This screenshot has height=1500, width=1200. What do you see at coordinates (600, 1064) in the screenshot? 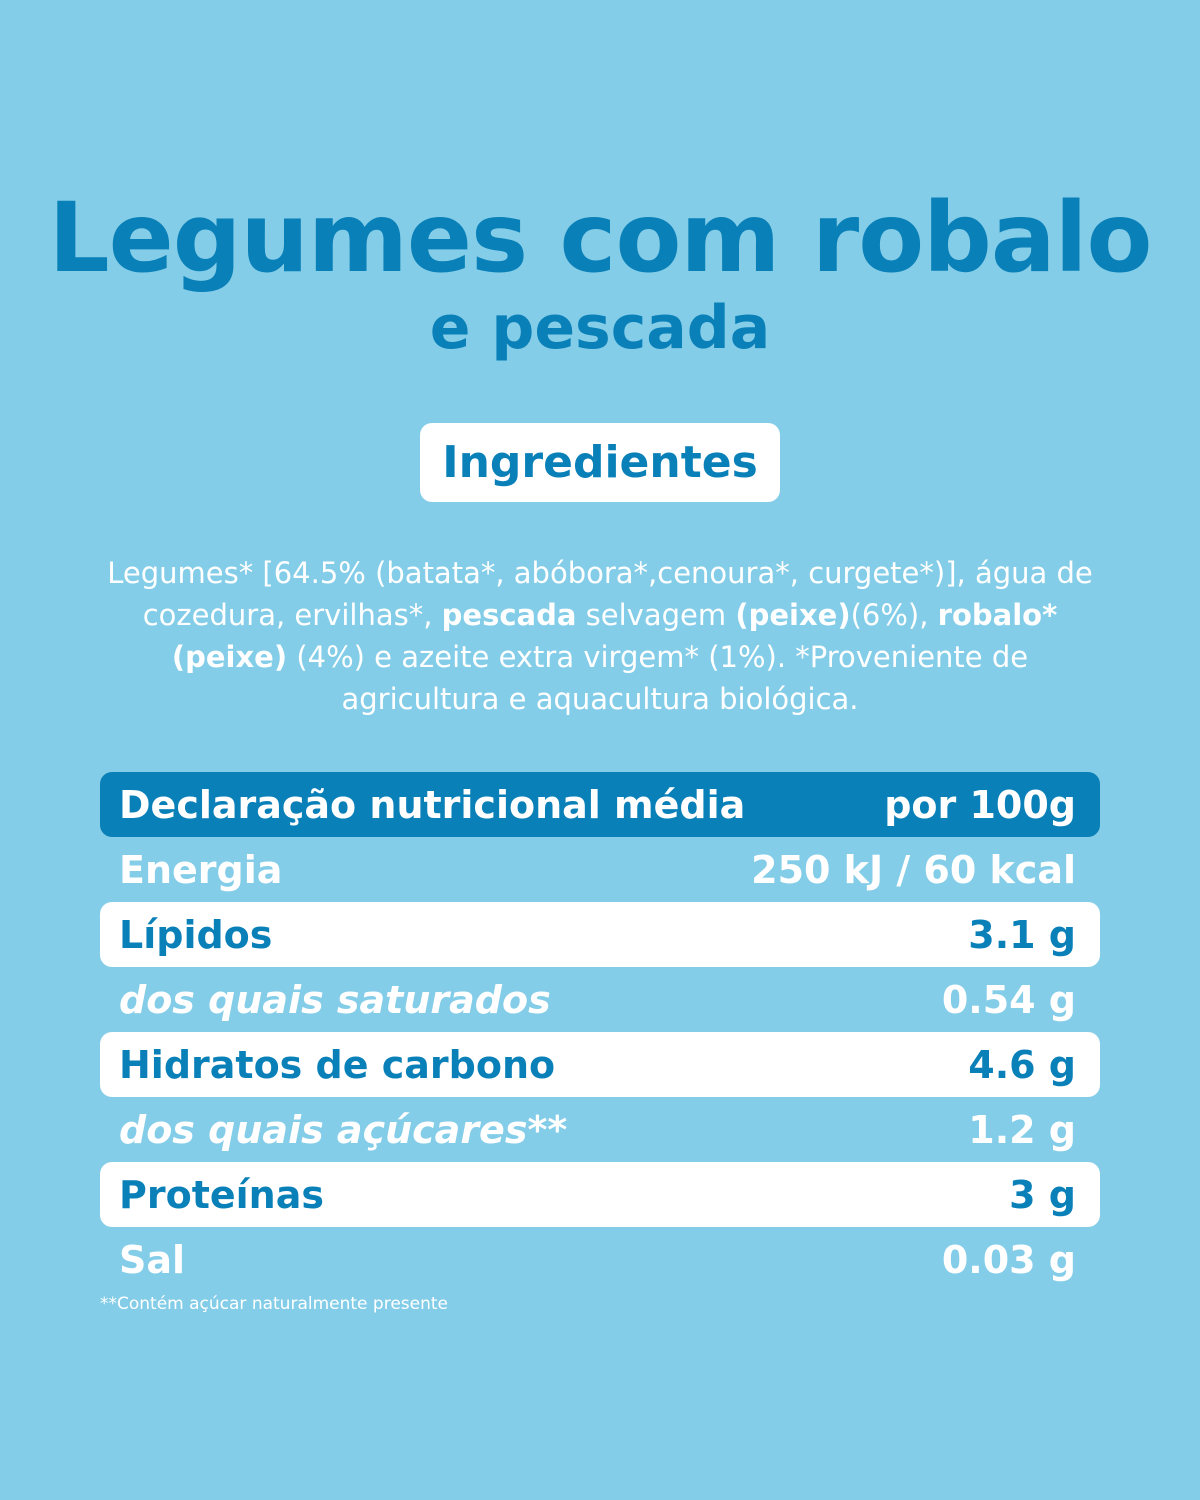
I see `nutrition-row-hidratos: Hidratos de carbono 4.6 g` at bounding box center [600, 1064].